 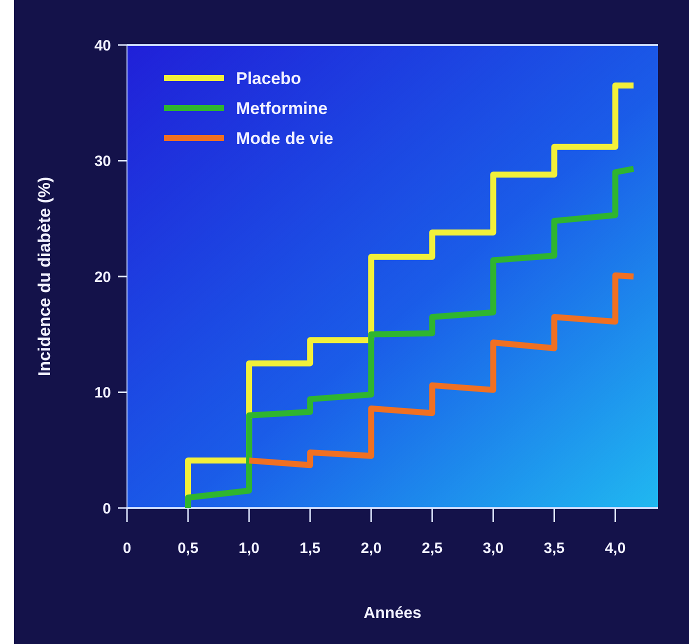 I want to click on y-tick-label: 20, so click(x=102, y=277).